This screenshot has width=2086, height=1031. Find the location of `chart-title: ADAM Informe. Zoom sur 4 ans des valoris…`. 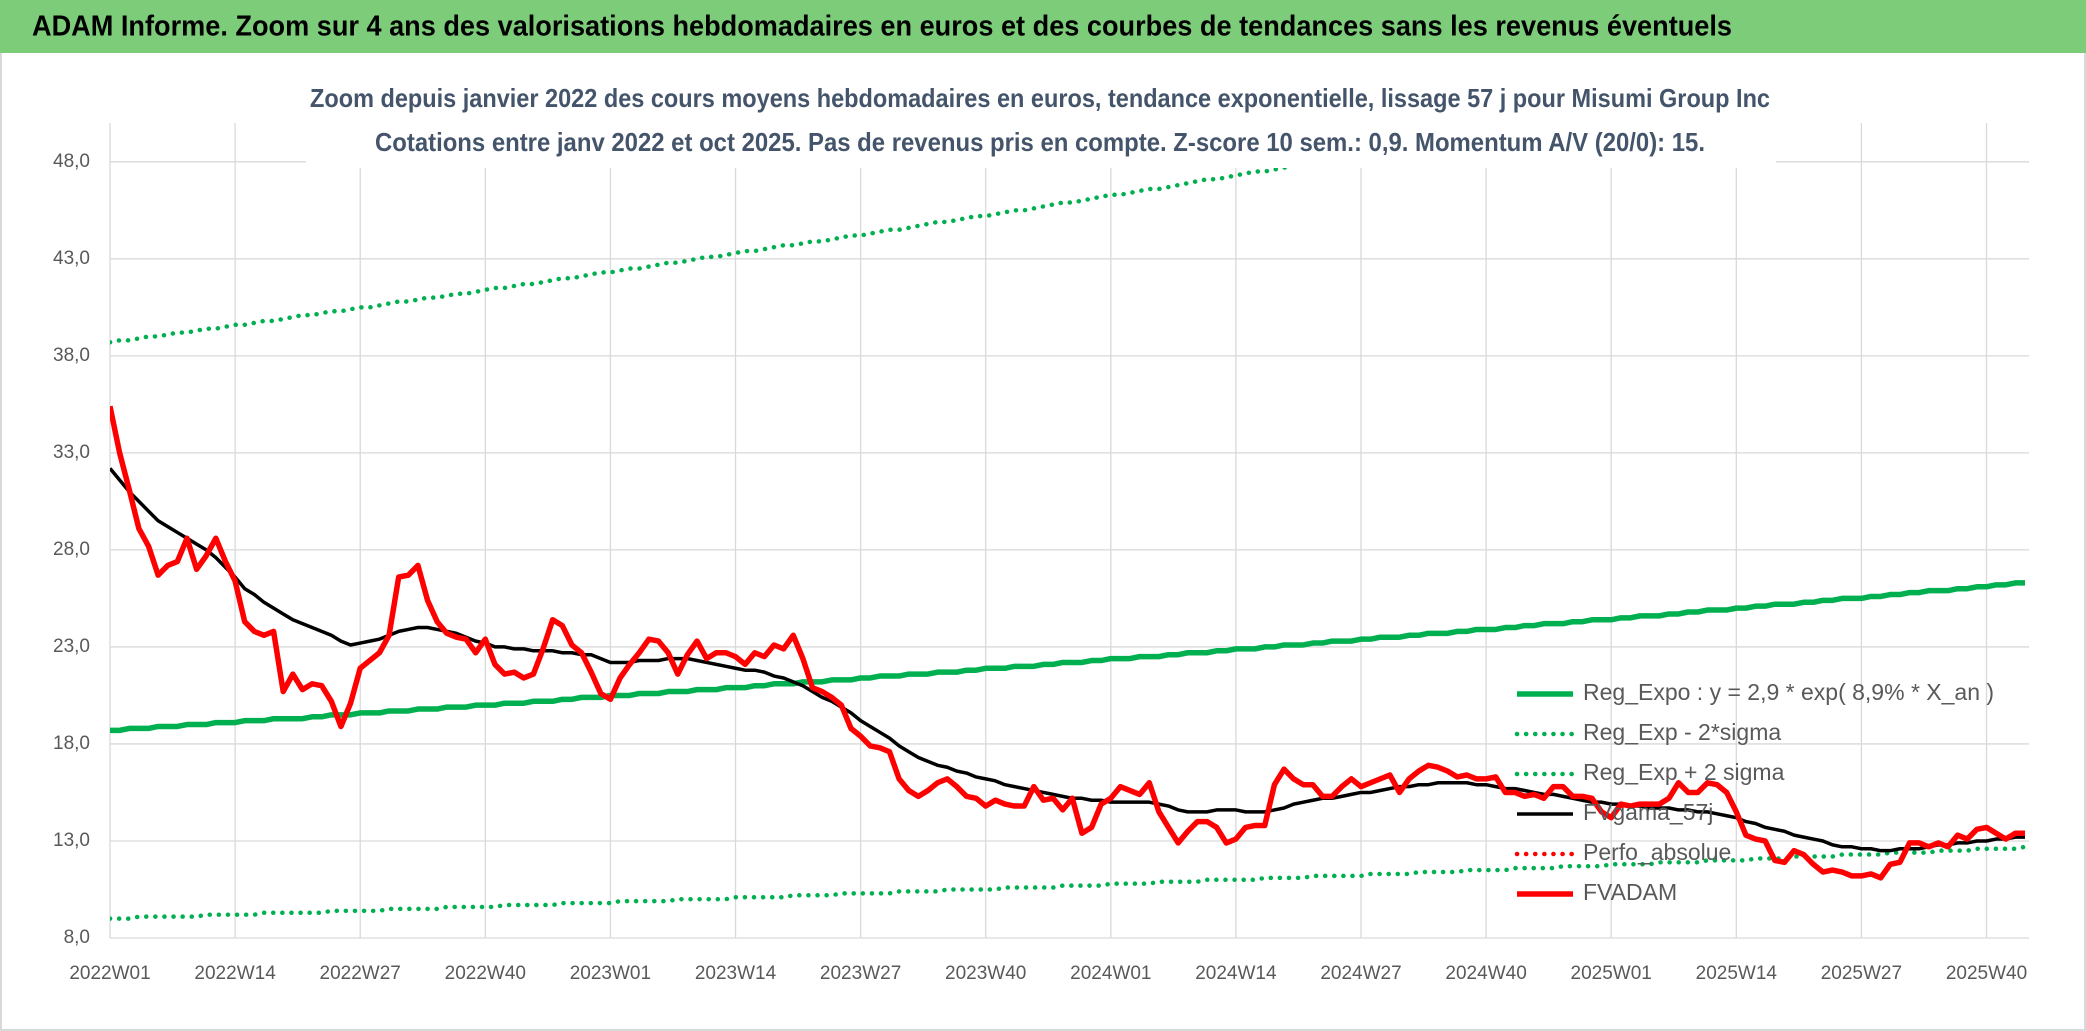

chart-title: ADAM Informe. Zoom sur 4 ans des valoris… is located at coordinates (882, 27).